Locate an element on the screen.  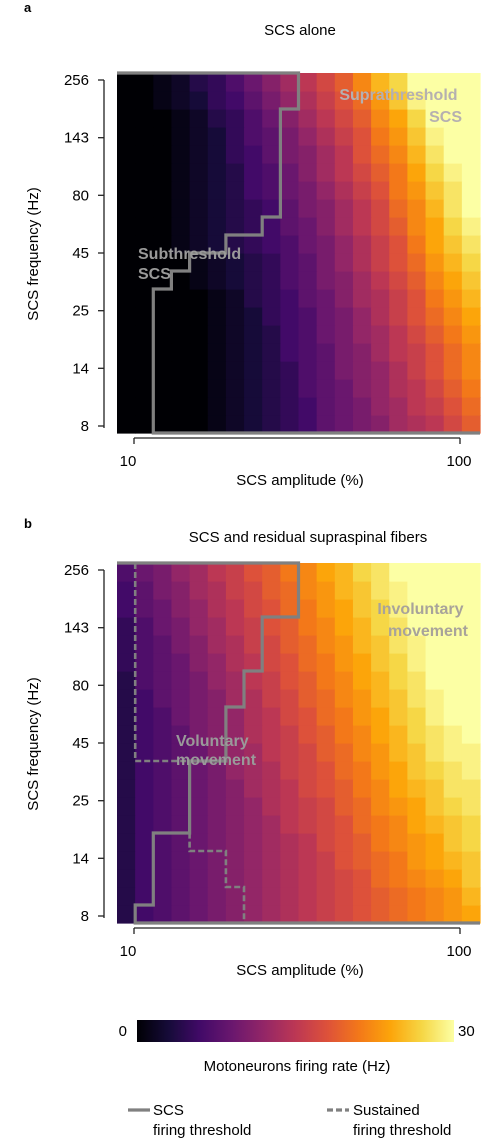
voluntary-line1: Voluntary is located at coordinates (212, 741).